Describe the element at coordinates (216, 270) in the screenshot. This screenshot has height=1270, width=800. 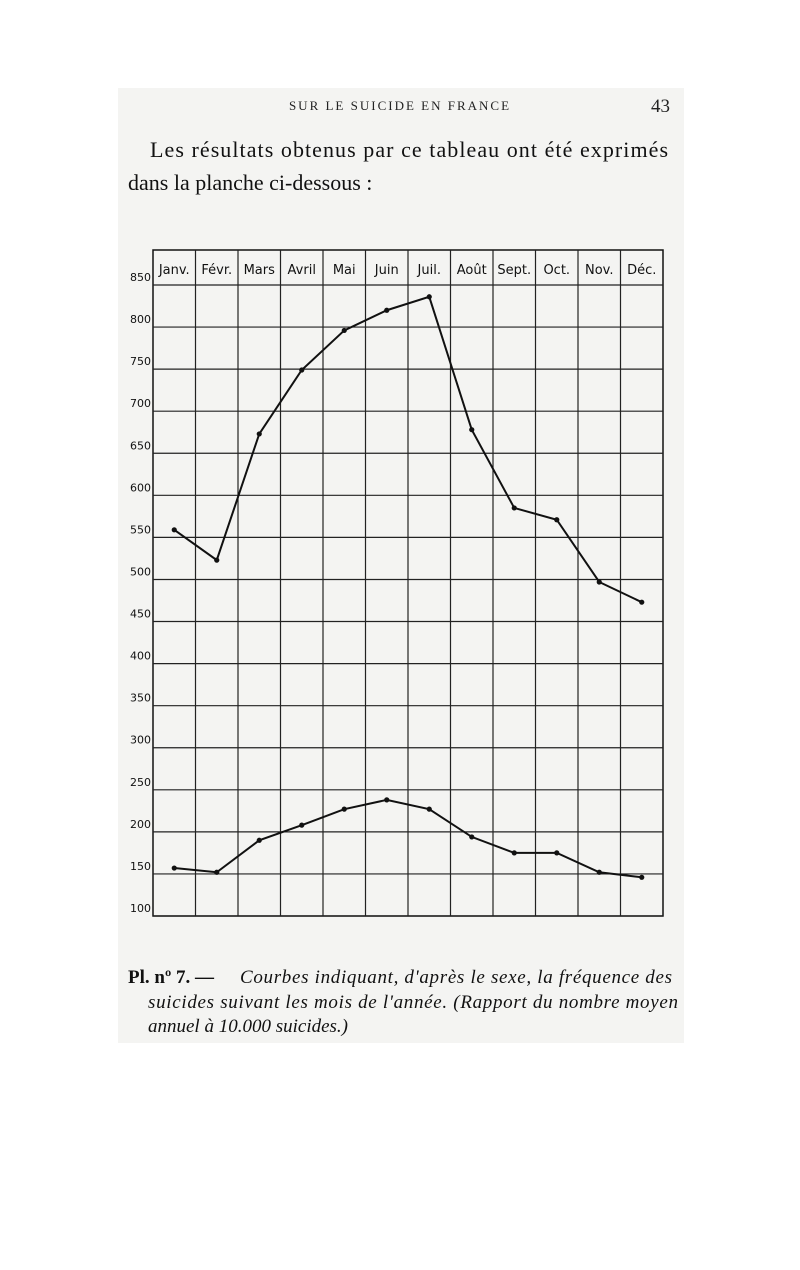
I see `x-tick-label: Févr.` at that location.